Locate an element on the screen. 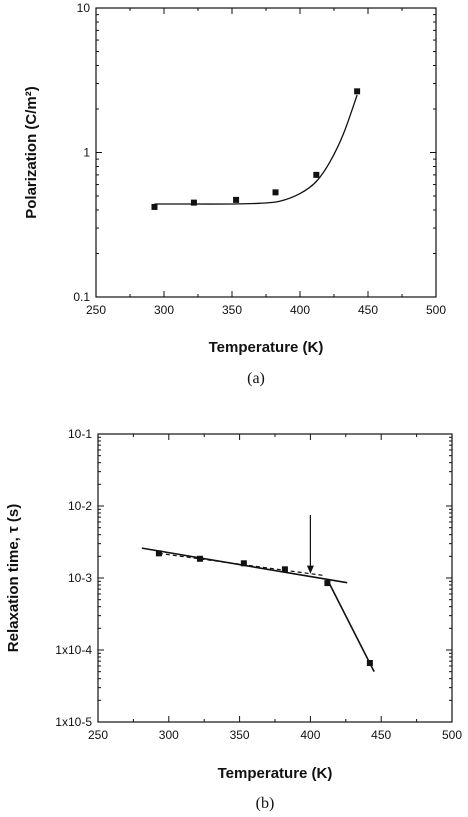  panel-b-caption: (b) is located at coordinates (265, 803).